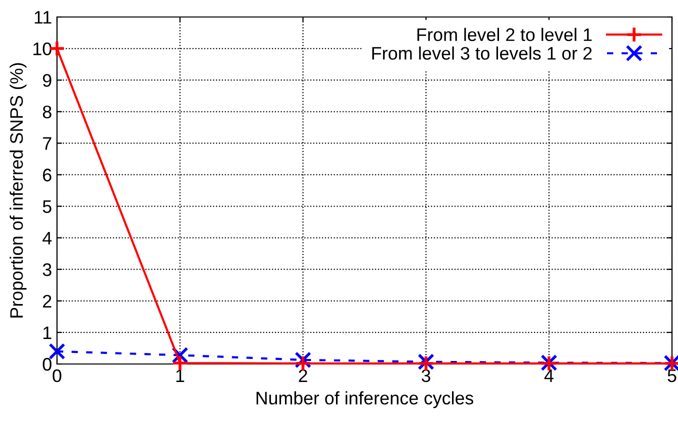 The image size is (678, 429). What do you see at coordinates (47, 238) in the screenshot?
I see `y-tick-label: 4` at bounding box center [47, 238].